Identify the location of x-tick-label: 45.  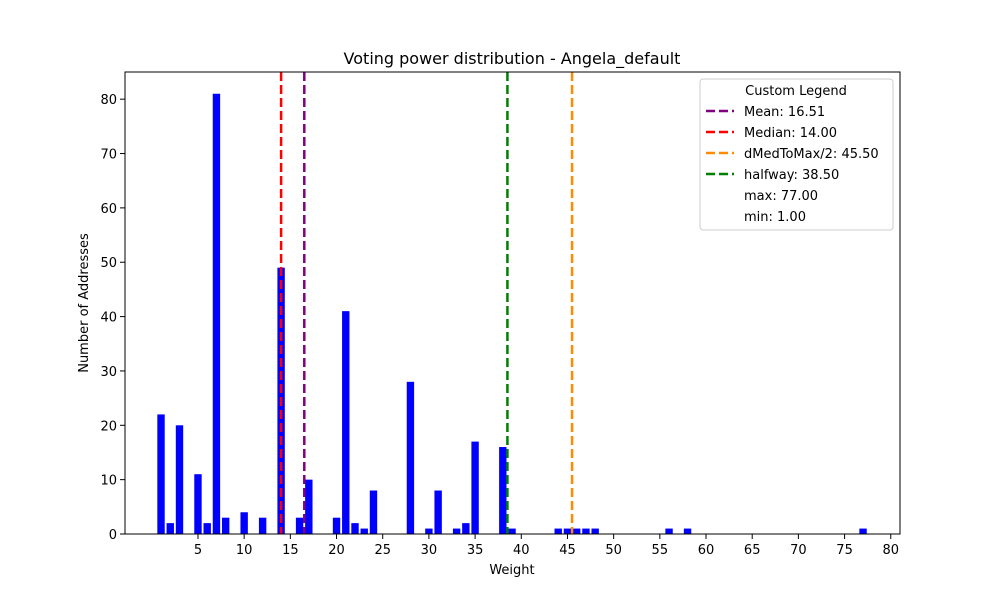
(567, 550).